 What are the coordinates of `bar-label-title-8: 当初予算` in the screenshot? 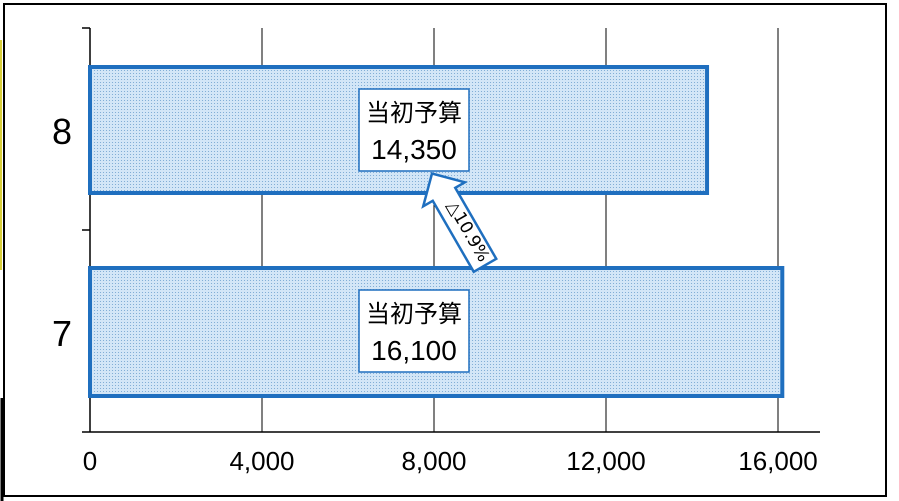 It's located at (414, 113).